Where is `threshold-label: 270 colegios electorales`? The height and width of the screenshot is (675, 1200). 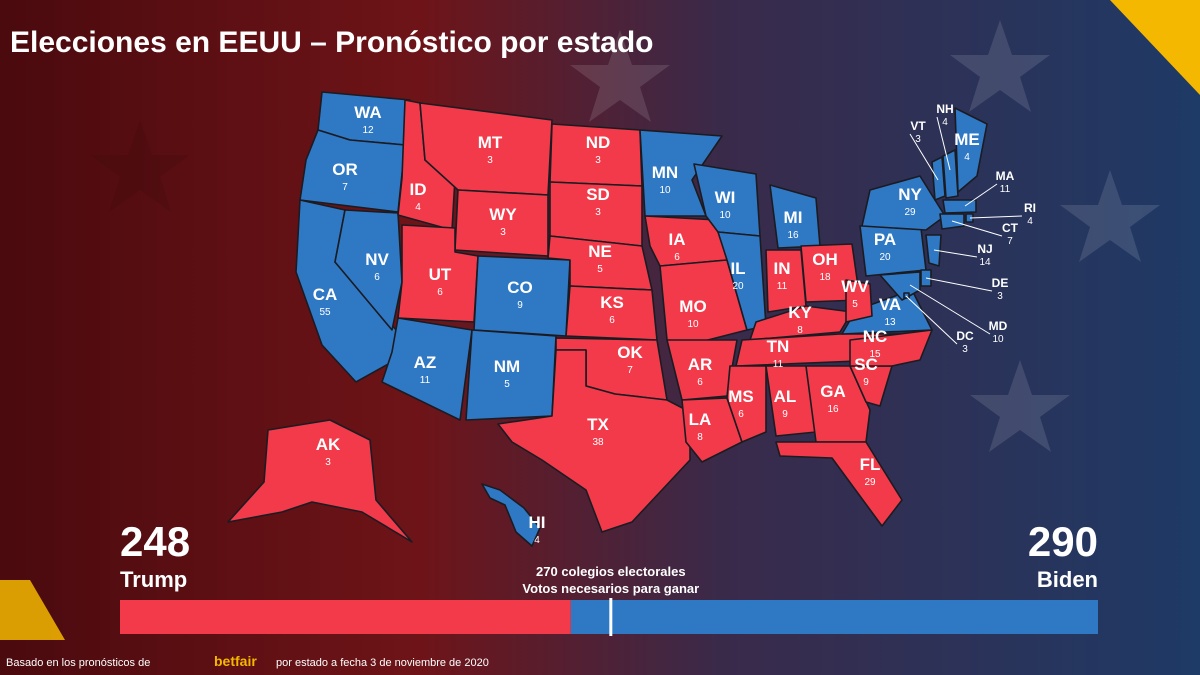 threshold-label: 270 colegios electorales is located at coordinates (611, 571).